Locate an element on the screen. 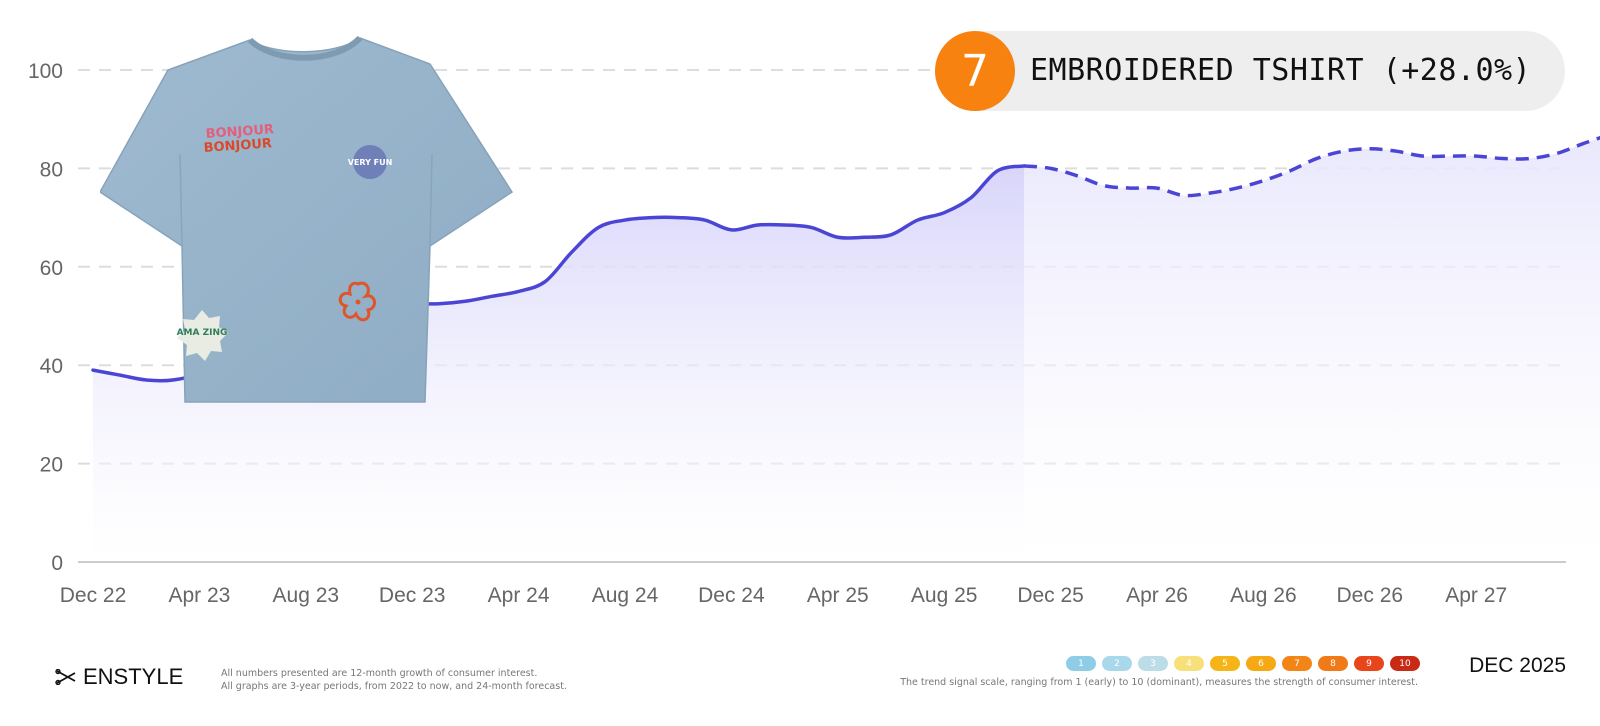 This screenshot has width=1600, height=726. scale-pill-9: 9 is located at coordinates (1369, 663).